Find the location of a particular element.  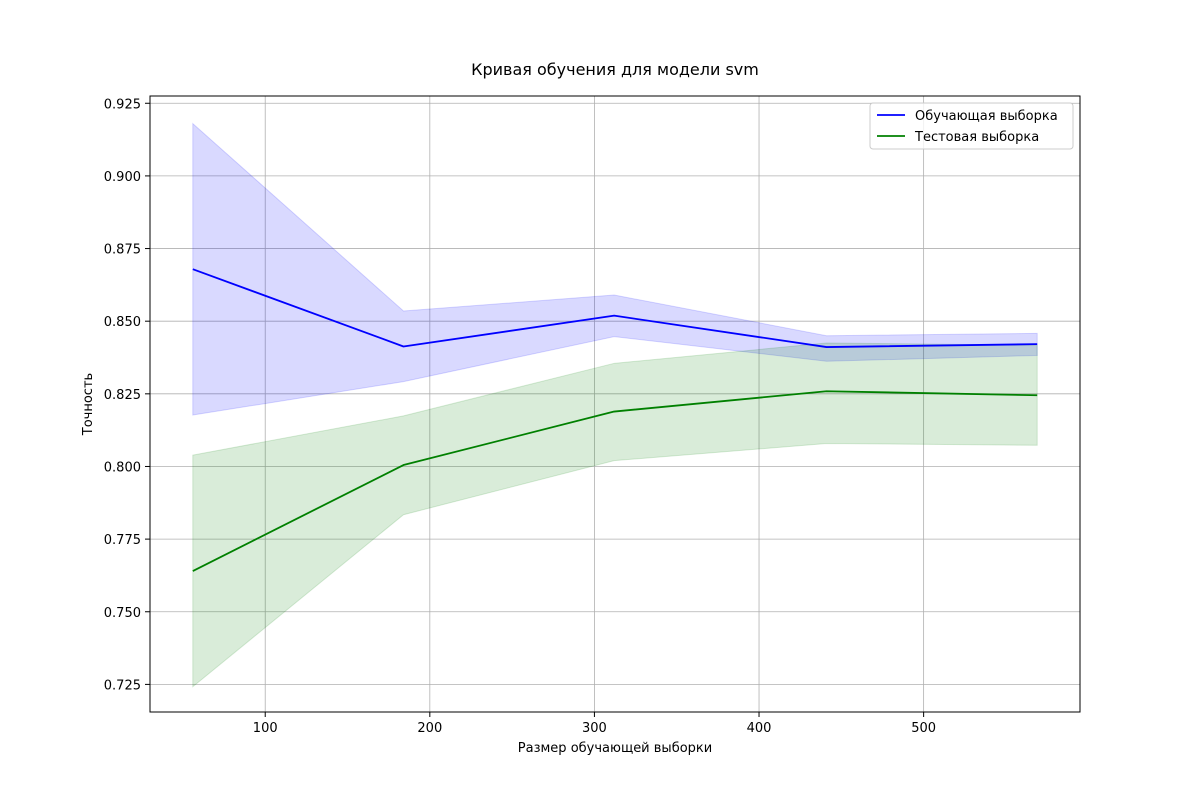

legend-box is located at coordinates (971, 126).